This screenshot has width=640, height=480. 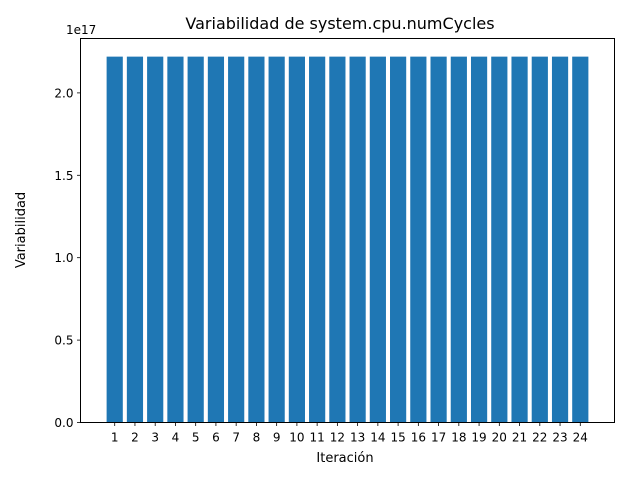 What do you see at coordinates (499, 438) in the screenshot?
I see `x-tick-label: 20` at bounding box center [499, 438].